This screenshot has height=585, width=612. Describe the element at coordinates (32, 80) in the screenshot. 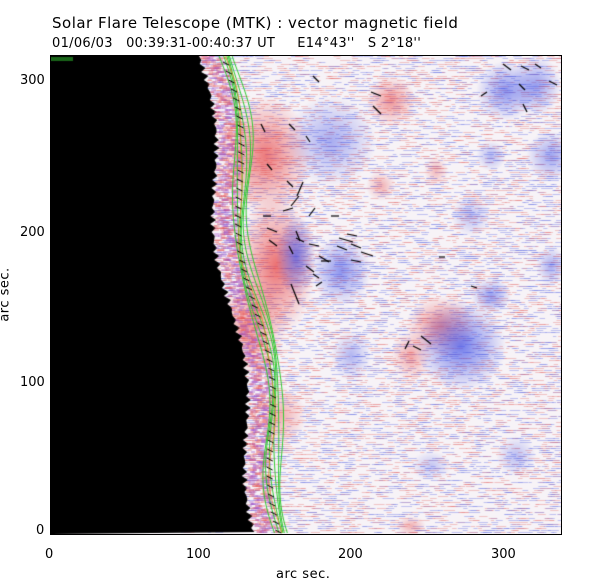

I see `y-tick-label-300: 300` at that location.